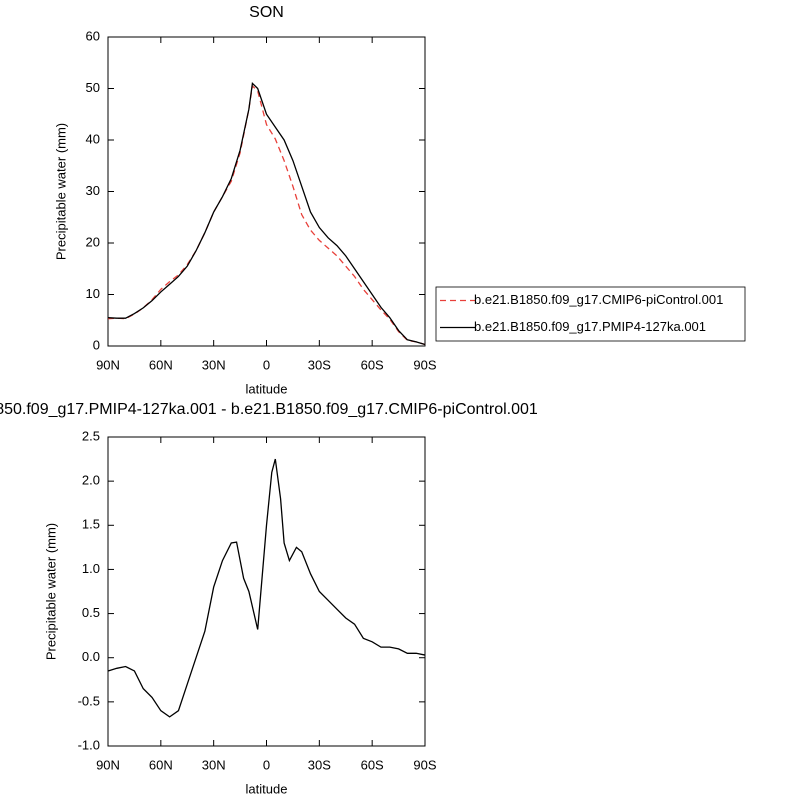 This screenshot has height=800, width=800. What do you see at coordinates (96, 344) in the screenshot?
I see `y-tick-label: 0` at bounding box center [96, 344].